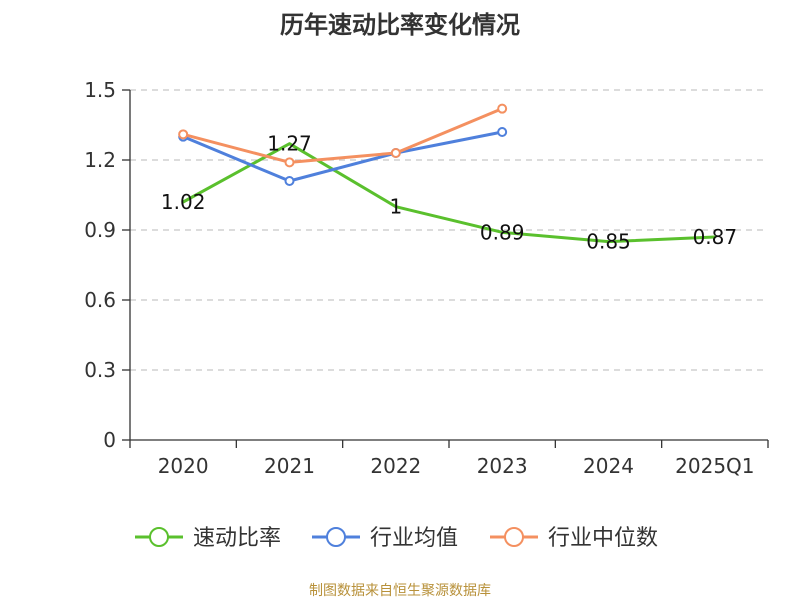 The image size is (800, 600). Describe the element at coordinates (608, 242) in the screenshot. I see `data-label: 0.85` at that location.